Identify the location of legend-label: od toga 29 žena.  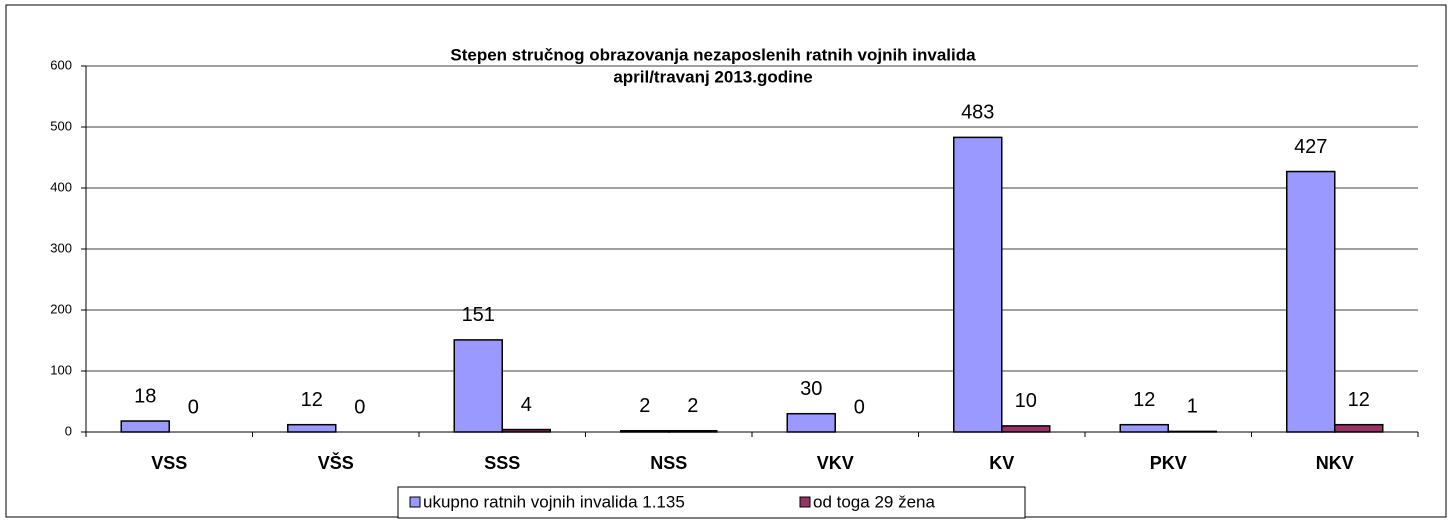
(874, 501).